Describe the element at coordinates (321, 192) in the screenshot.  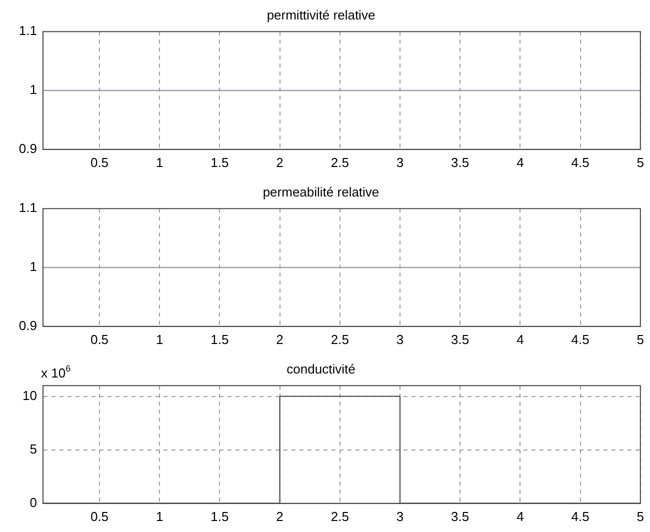
I see `chart-title: permeabilité relative` at that location.